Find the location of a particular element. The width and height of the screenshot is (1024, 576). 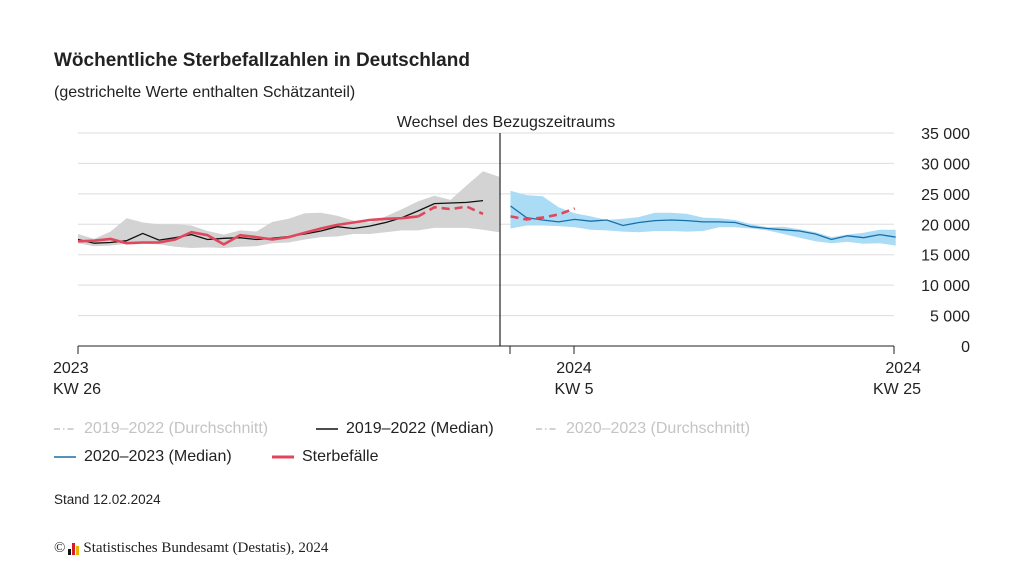

y-tick-label: 5 000 is located at coordinates (950, 317).